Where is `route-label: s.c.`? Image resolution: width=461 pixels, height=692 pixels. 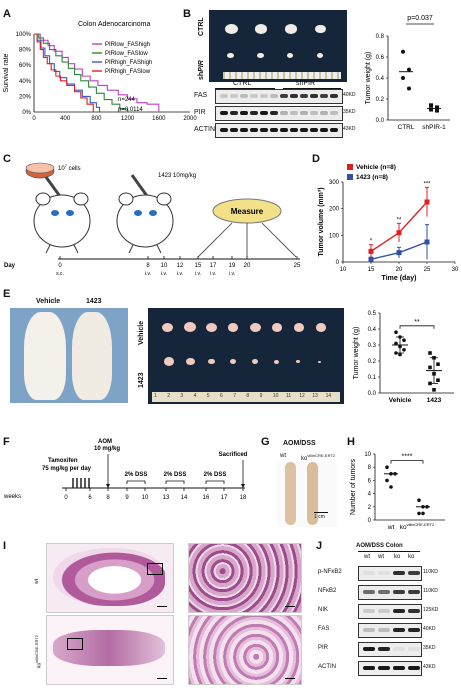
route-label: s.c. is located at coordinates (60, 274).